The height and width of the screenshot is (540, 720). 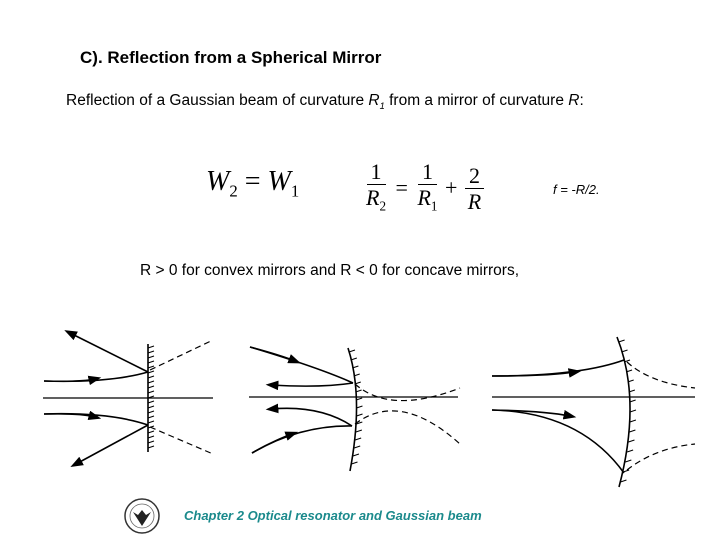 I want to click on denominator: R1, so click(x=427, y=202).